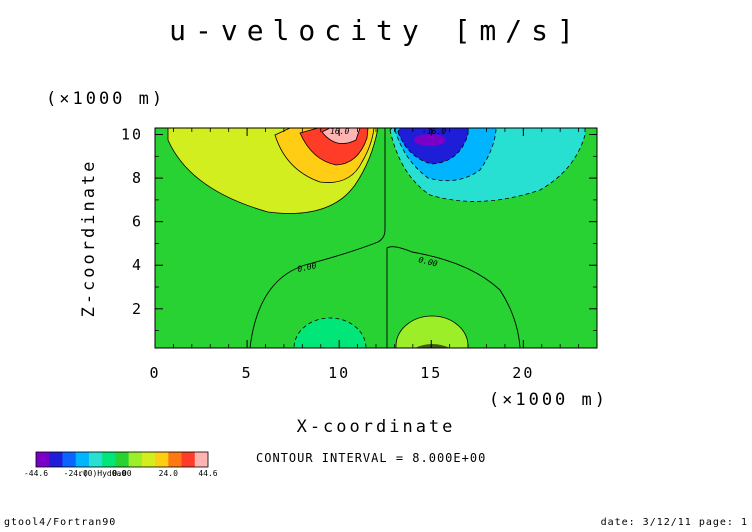 This screenshot has height=532, width=752. Describe the element at coordinates (137, 309) in the screenshot. I see `y-tick-label-0: 2` at that location.